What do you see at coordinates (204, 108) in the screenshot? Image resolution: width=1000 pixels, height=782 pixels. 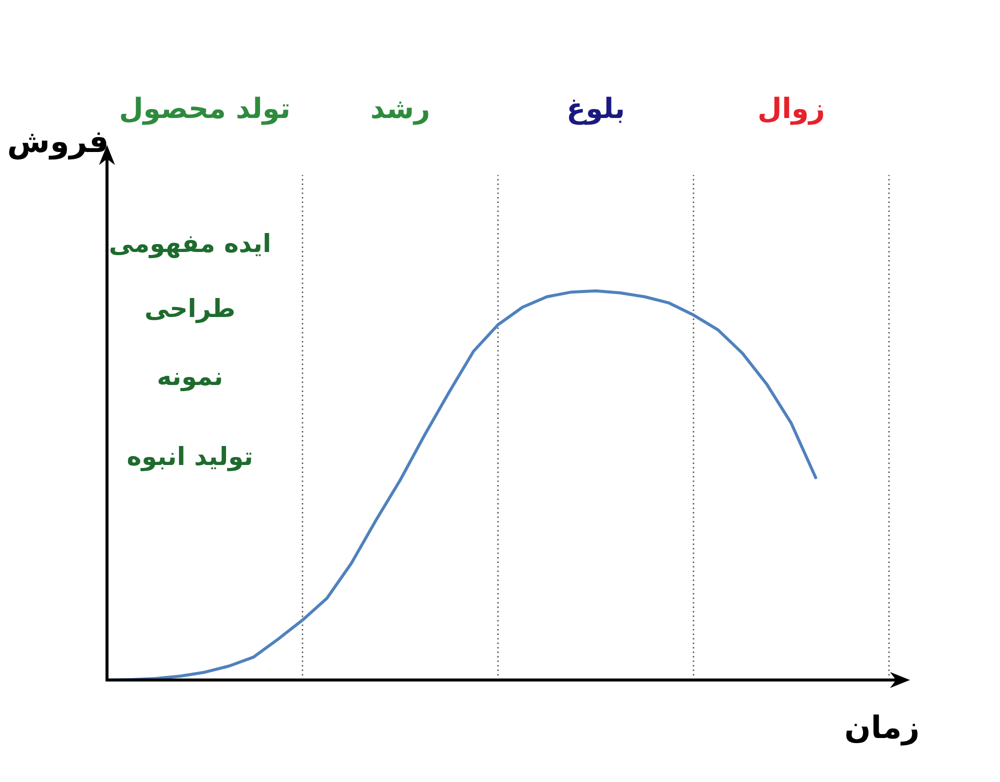 I see `annotation: تولد محصول` at bounding box center [204, 108].